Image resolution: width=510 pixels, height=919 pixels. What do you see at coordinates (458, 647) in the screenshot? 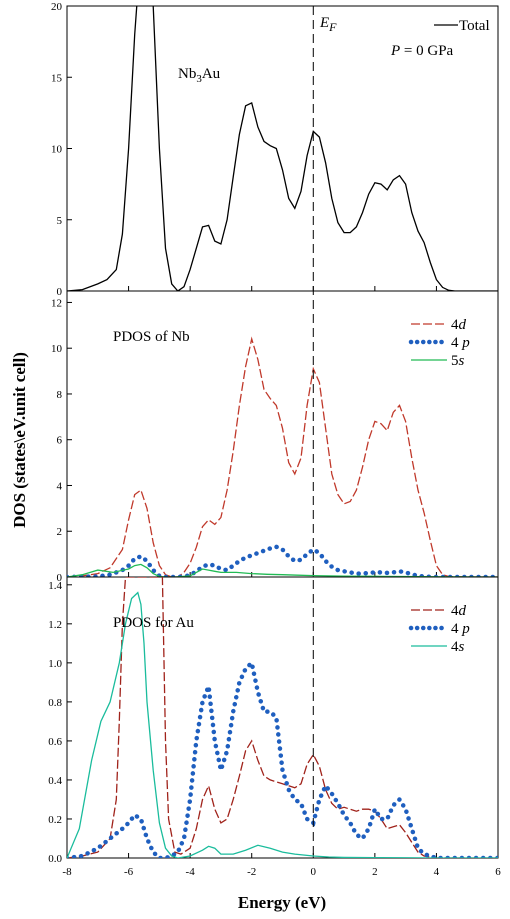
I see `legend-label-2: 4s` at bounding box center [458, 647].